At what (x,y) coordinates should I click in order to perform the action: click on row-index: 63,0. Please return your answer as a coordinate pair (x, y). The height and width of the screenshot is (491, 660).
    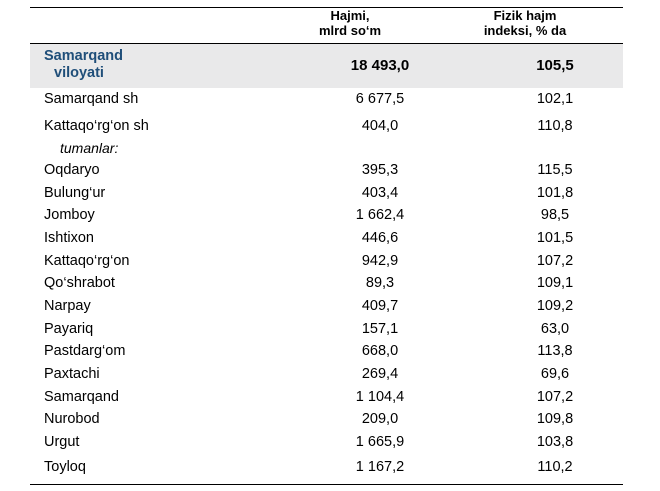
    Looking at the image, I should click on (555, 329).